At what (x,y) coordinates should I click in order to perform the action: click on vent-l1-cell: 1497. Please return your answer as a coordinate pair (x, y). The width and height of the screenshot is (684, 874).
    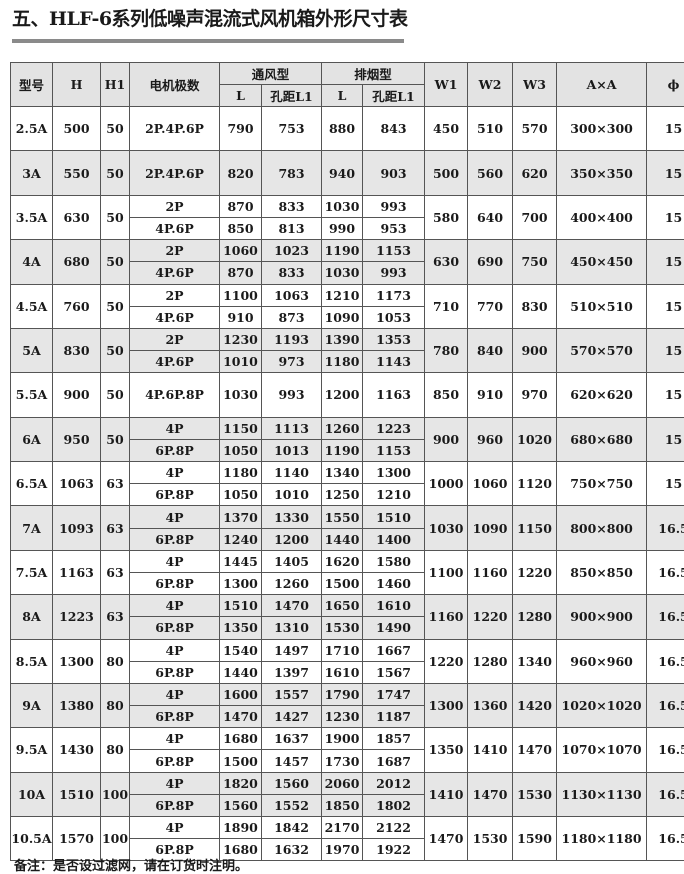
    Looking at the image, I should click on (292, 650).